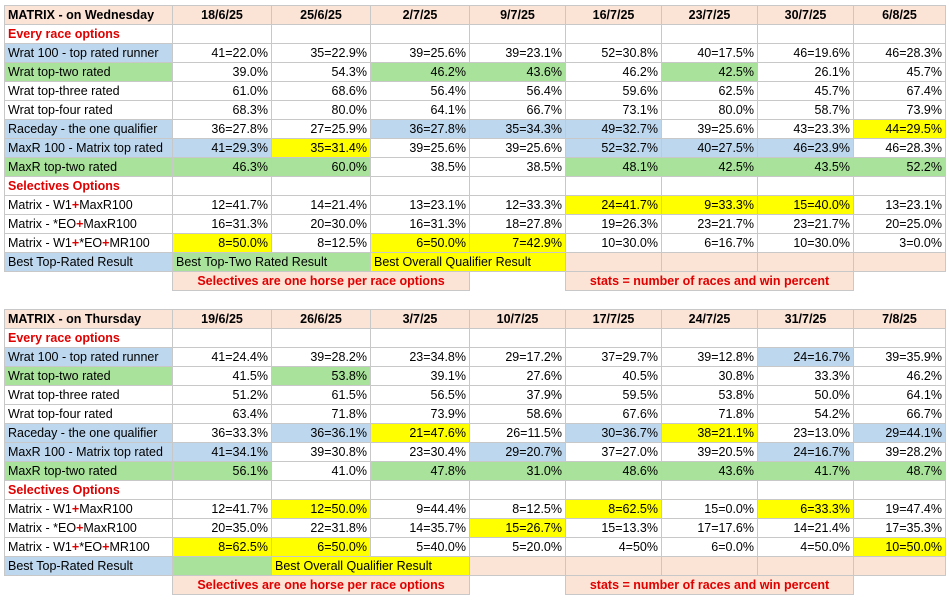 This screenshot has width=949, height=602. What do you see at coordinates (88, 167) in the screenshot?
I see `row-label: MaxR top-two rated` at bounding box center [88, 167].